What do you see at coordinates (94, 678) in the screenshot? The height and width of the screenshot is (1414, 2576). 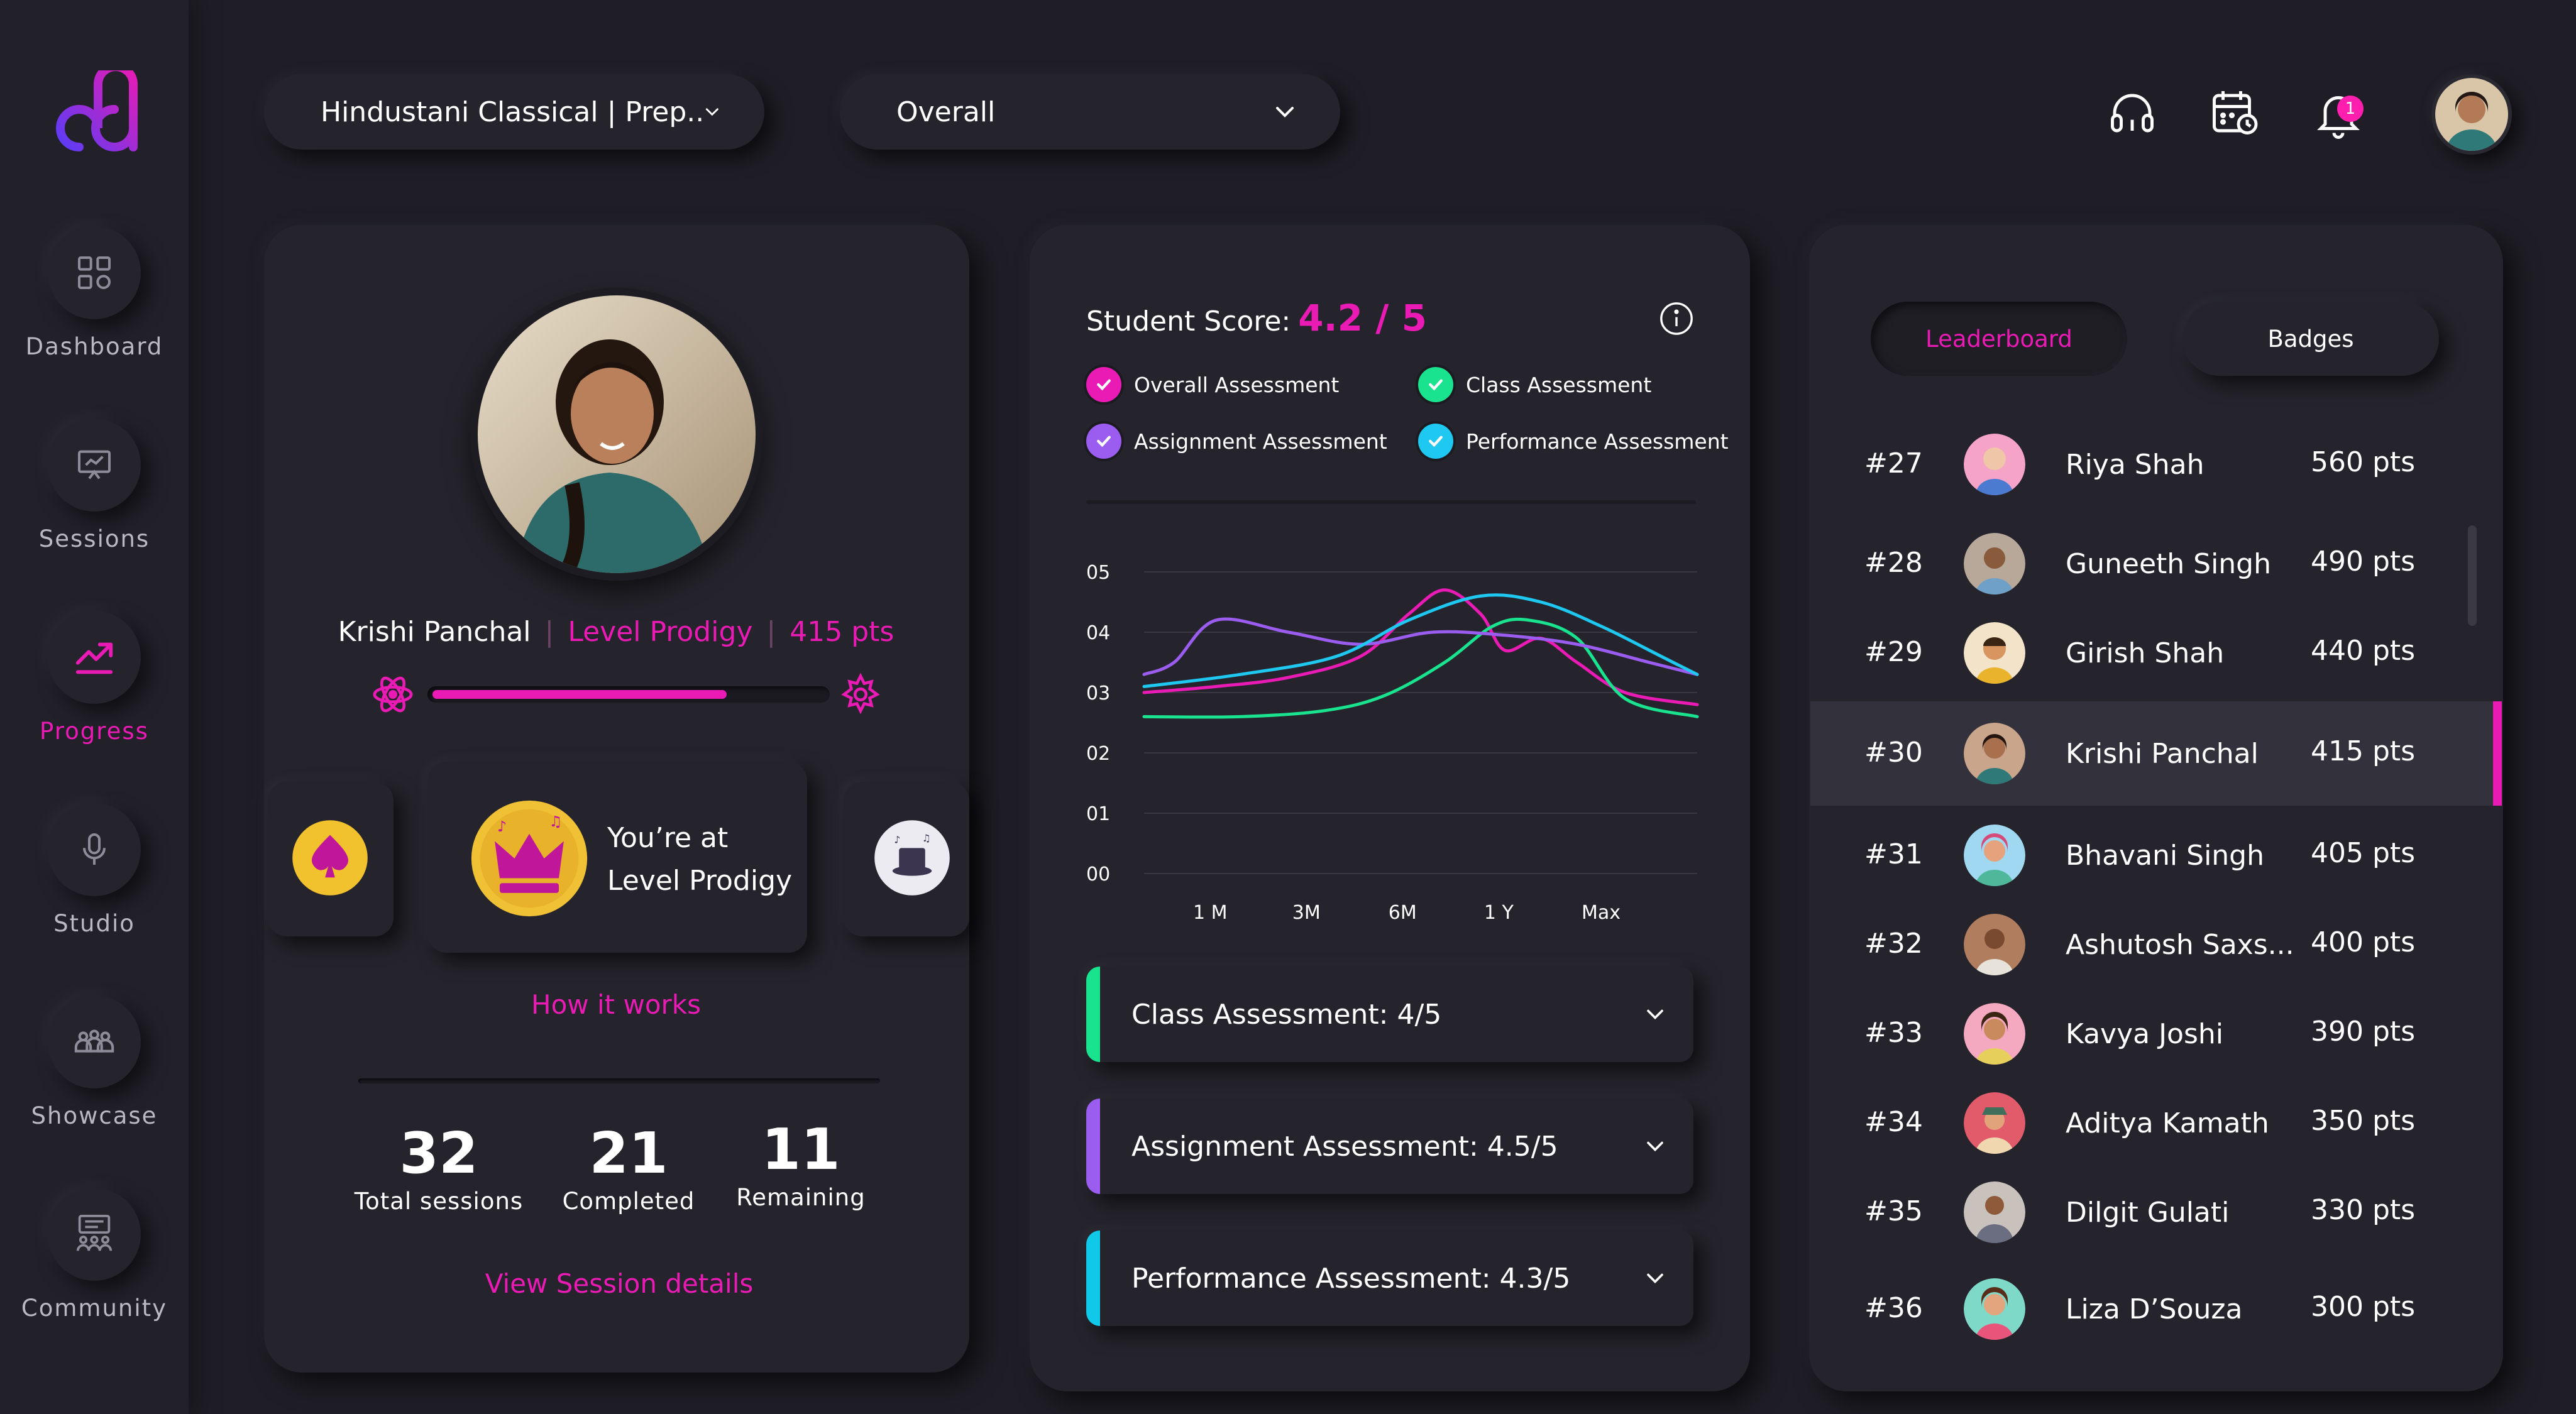 I see `sidebar-item-progress: Progress` at bounding box center [94, 678].